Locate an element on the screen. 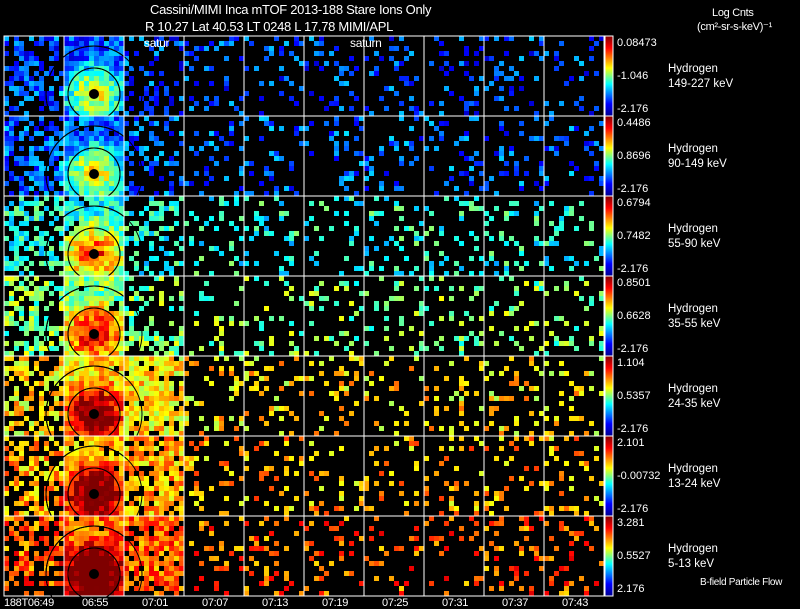 The height and width of the screenshot is (609, 800). heatmap-panel is located at coordinates (214, 236).